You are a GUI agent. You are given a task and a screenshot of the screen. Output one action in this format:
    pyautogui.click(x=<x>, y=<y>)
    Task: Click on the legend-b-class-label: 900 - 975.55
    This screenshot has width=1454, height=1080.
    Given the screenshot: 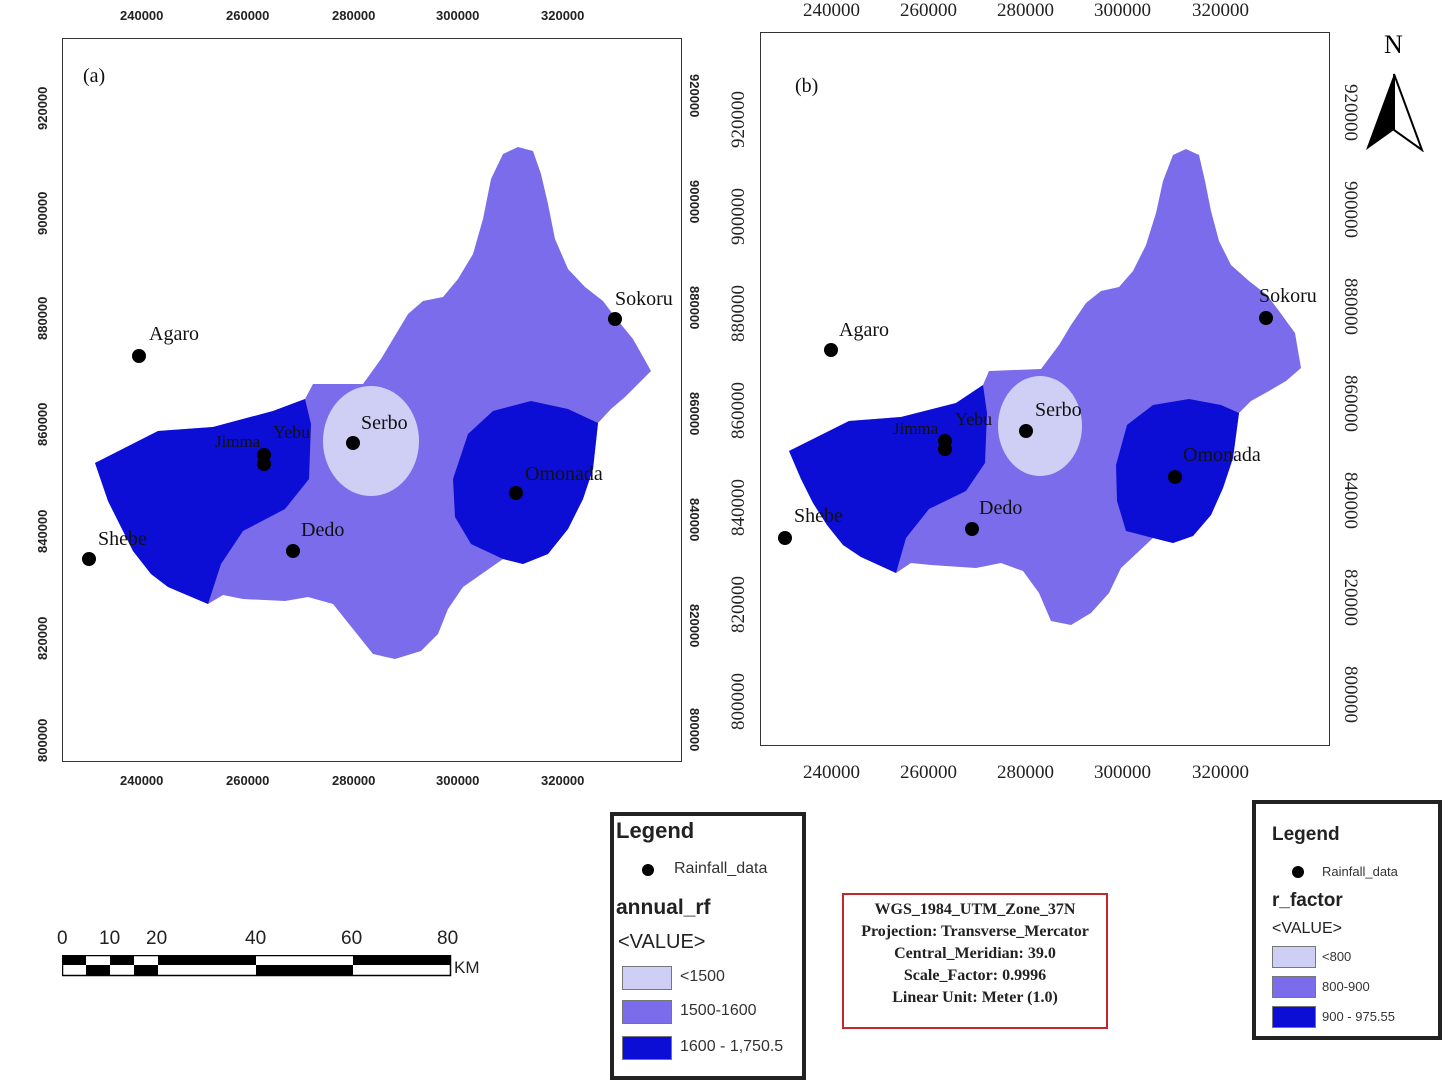 What is the action you would take?
    pyautogui.click(x=1359, y=1016)
    